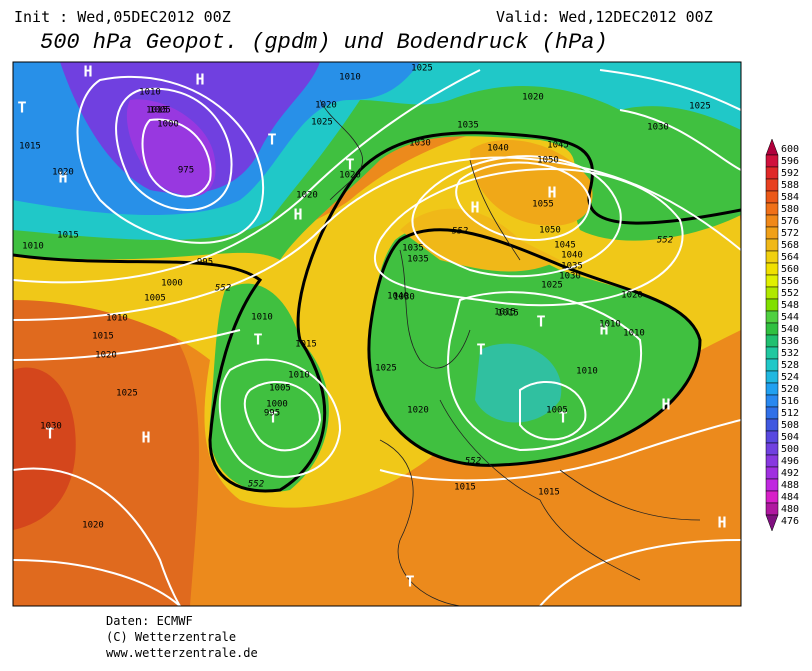 This screenshot has height=671, width=812. What do you see at coordinates (790, 173) in the screenshot?
I see `colorbar-label: 592` at bounding box center [790, 173].